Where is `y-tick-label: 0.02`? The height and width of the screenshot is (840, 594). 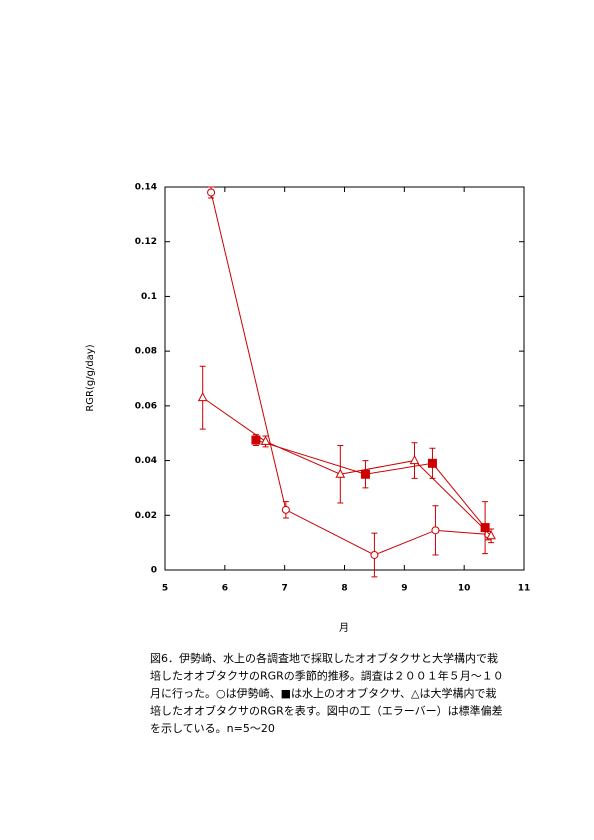
y-tick-label: 0.02 is located at coordinates (146, 516).